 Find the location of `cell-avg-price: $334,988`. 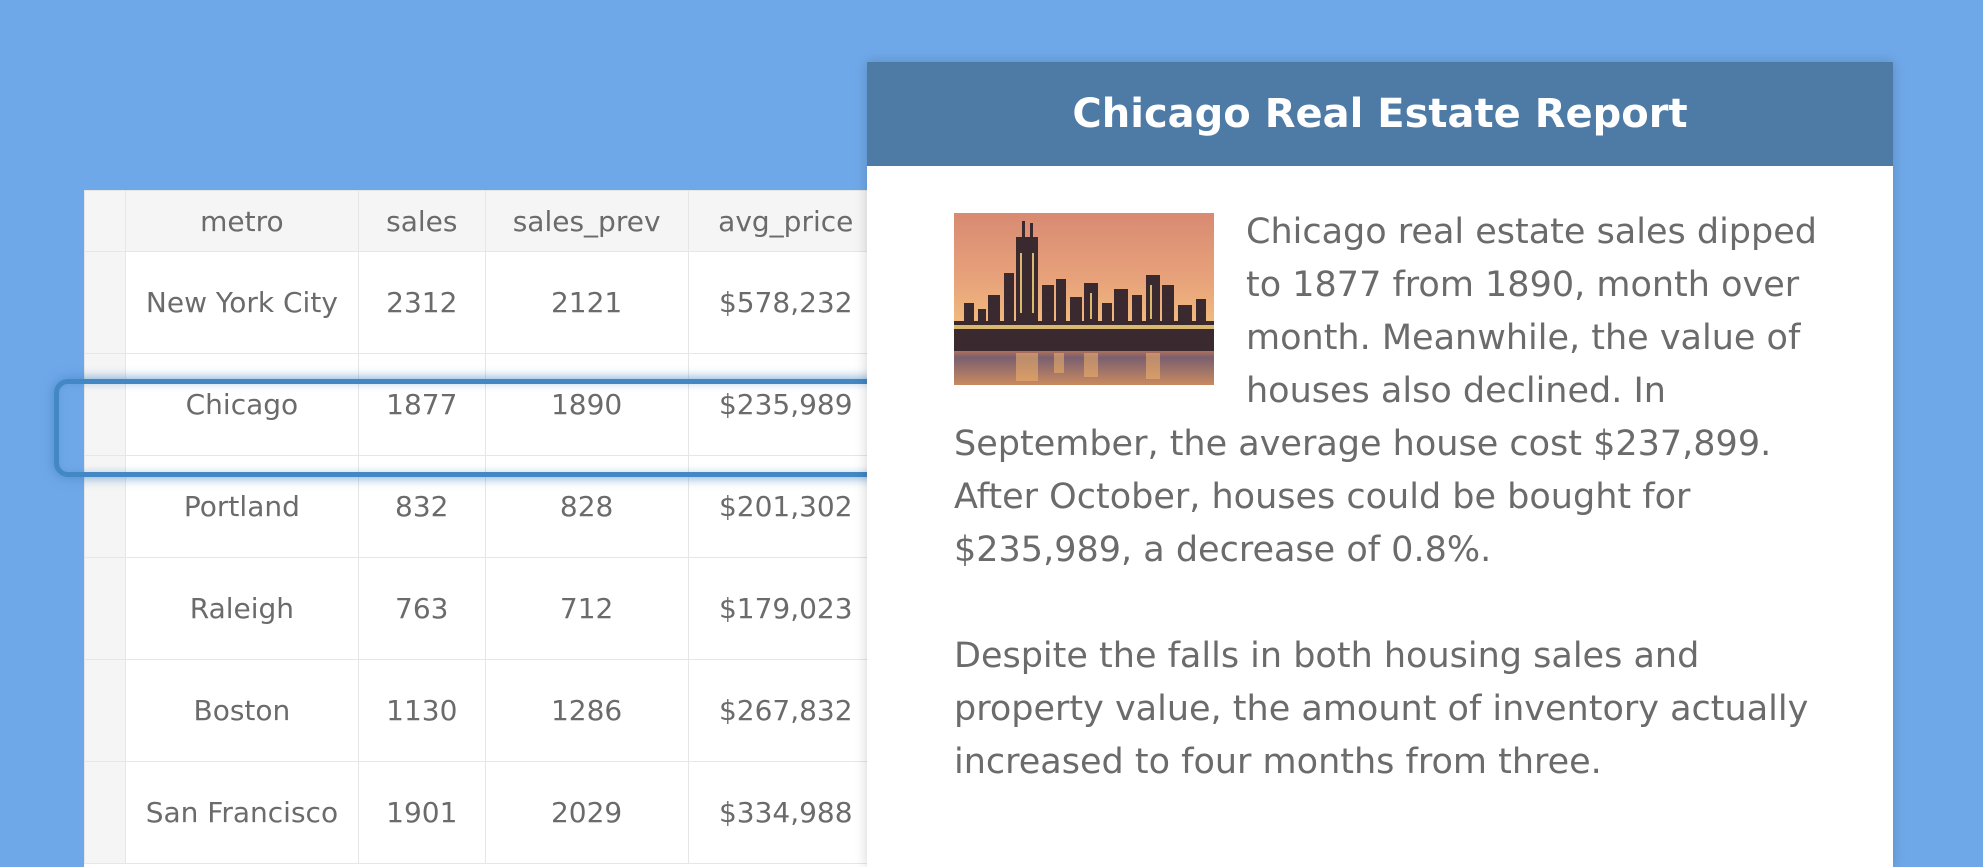

cell-avg-price: $334,988 is located at coordinates (785, 812).